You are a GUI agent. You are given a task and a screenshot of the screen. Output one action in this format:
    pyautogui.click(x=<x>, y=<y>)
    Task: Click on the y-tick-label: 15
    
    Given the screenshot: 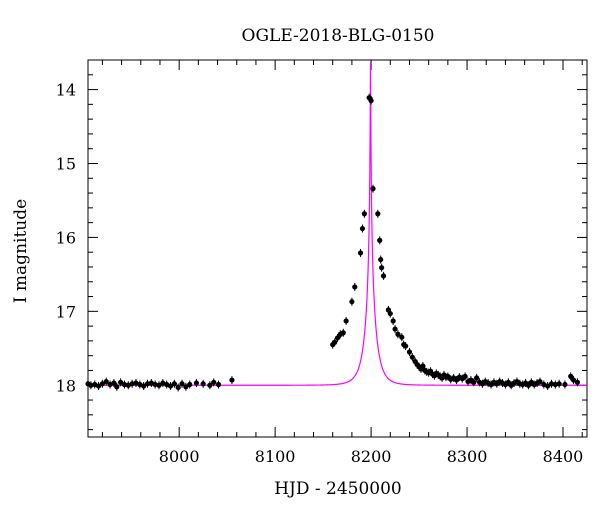 What is the action you would take?
    pyautogui.click(x=66, y=163)
    